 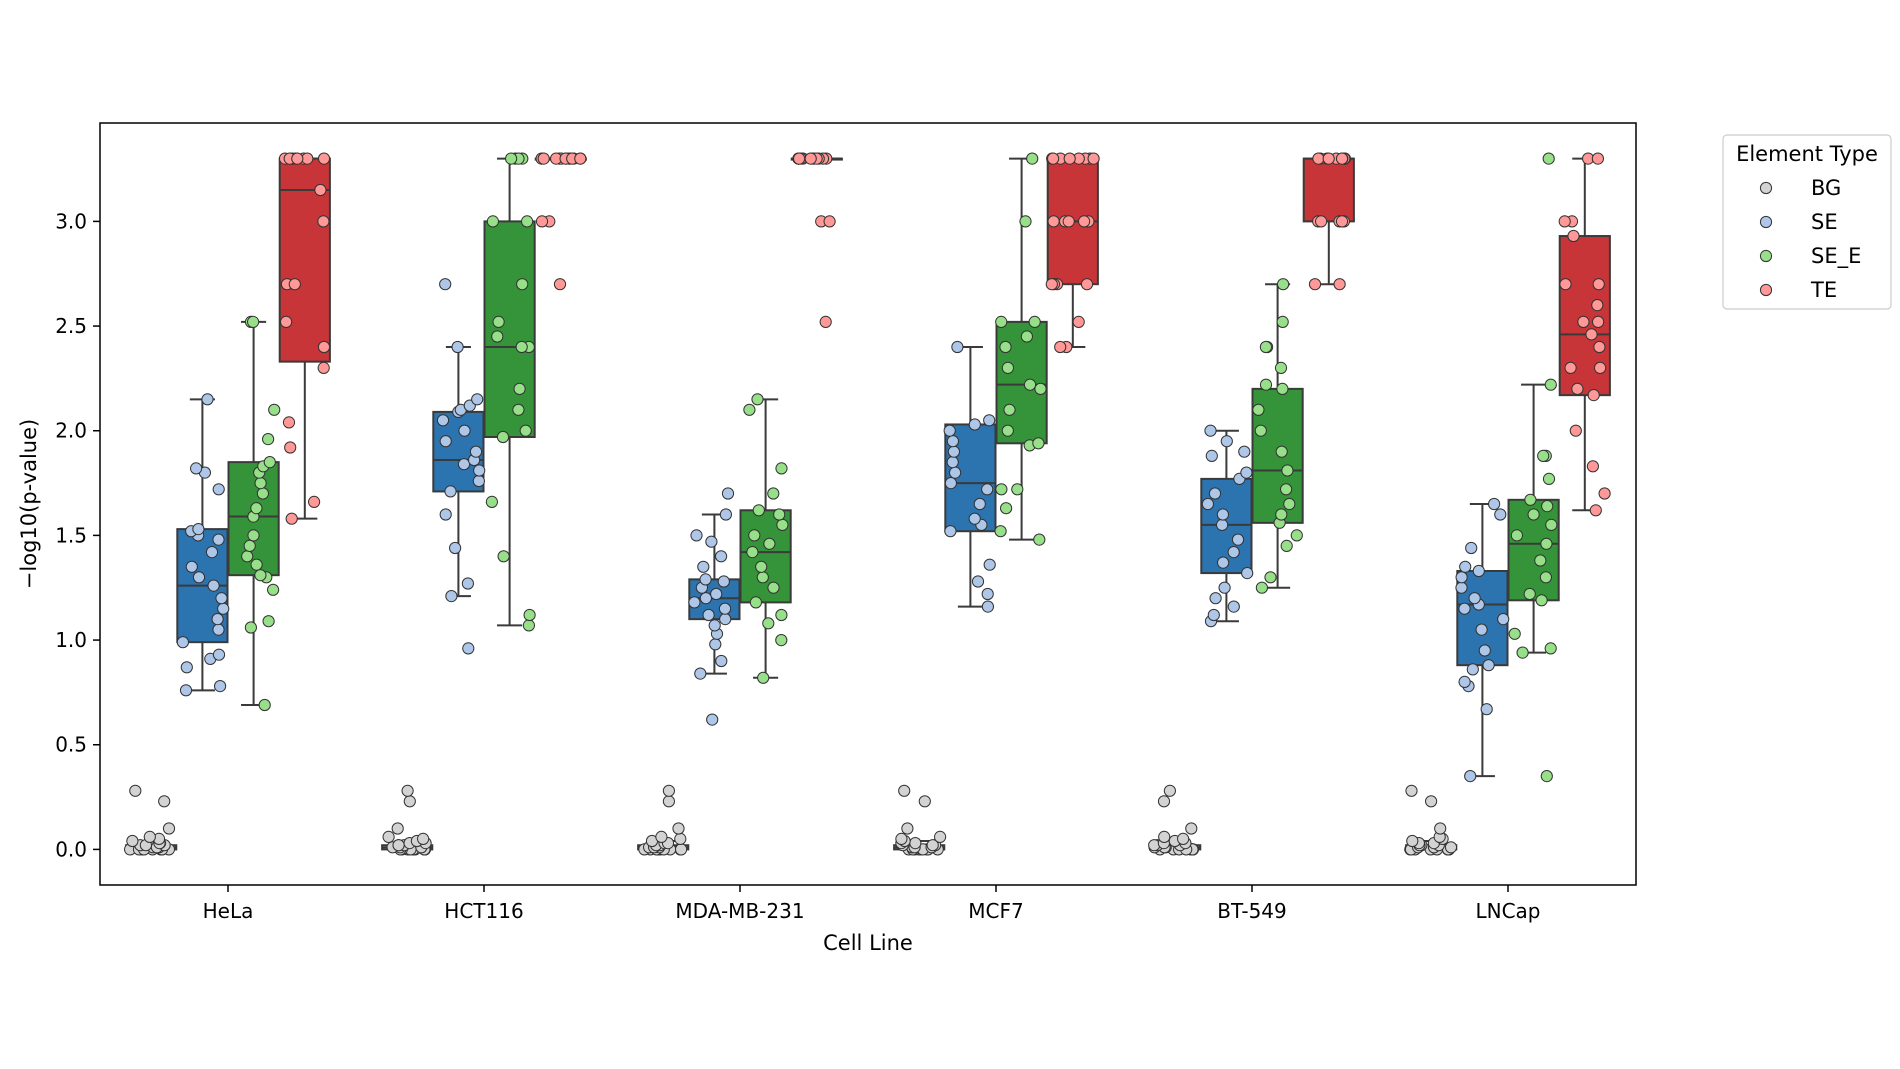 I want to click on y-tick-label: 0.0, so click(x=71, y=849).